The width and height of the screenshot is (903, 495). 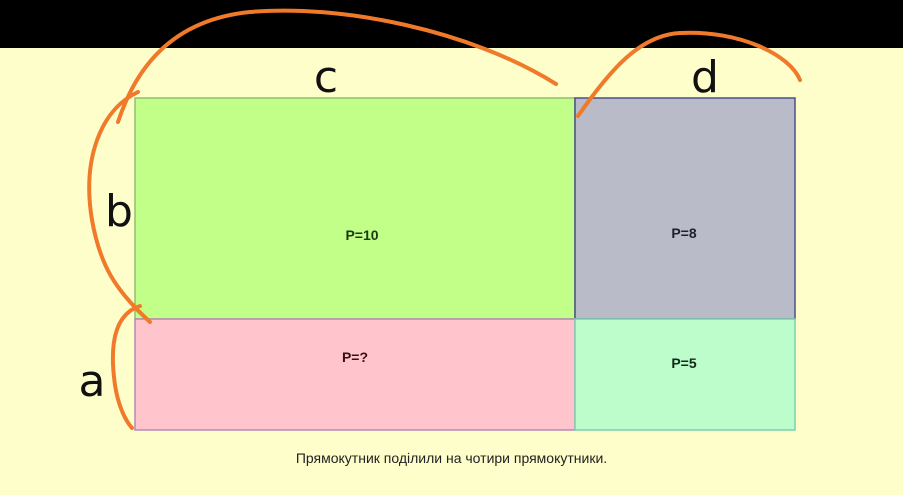 What do you see at coordinates (685, 208) in the screenshot?
I see `rect-top-right` at bounding box center [685, 208].